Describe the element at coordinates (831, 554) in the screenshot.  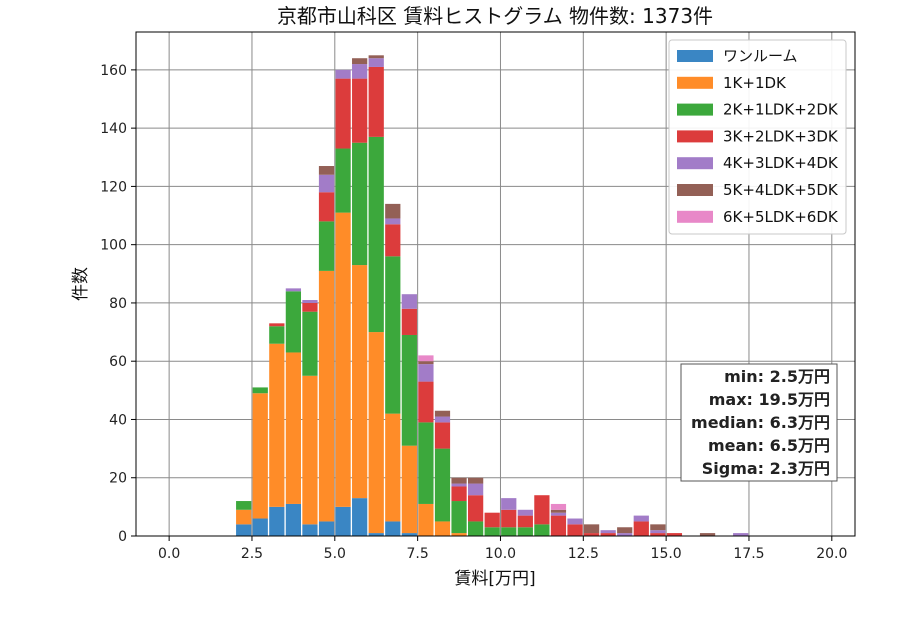
I see `x-tick-label: 20.0` at that location.